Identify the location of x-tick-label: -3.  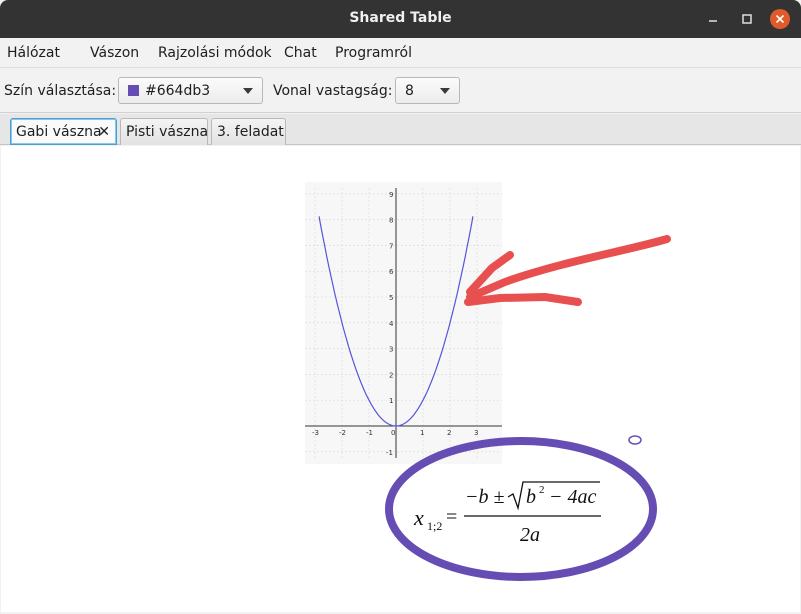
(315, 433).